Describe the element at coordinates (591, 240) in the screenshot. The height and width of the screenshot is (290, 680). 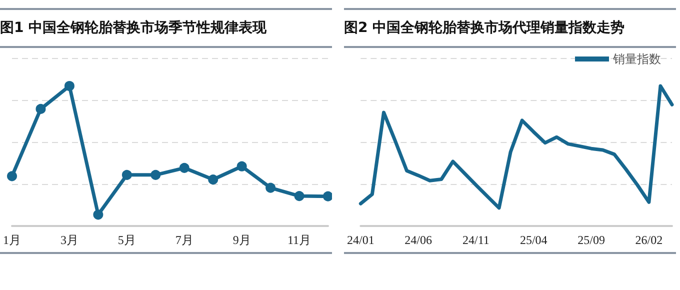
I see `x-tick-label: 25/09` at that location.